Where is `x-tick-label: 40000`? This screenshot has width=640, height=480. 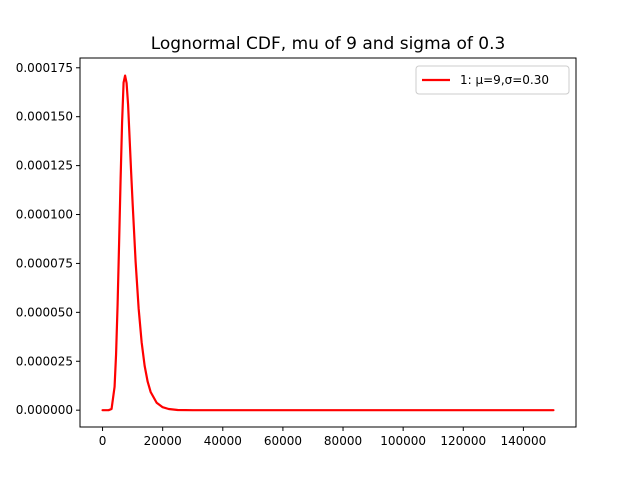 x-tick-label: 40000 is located at coordinates (223, 441).